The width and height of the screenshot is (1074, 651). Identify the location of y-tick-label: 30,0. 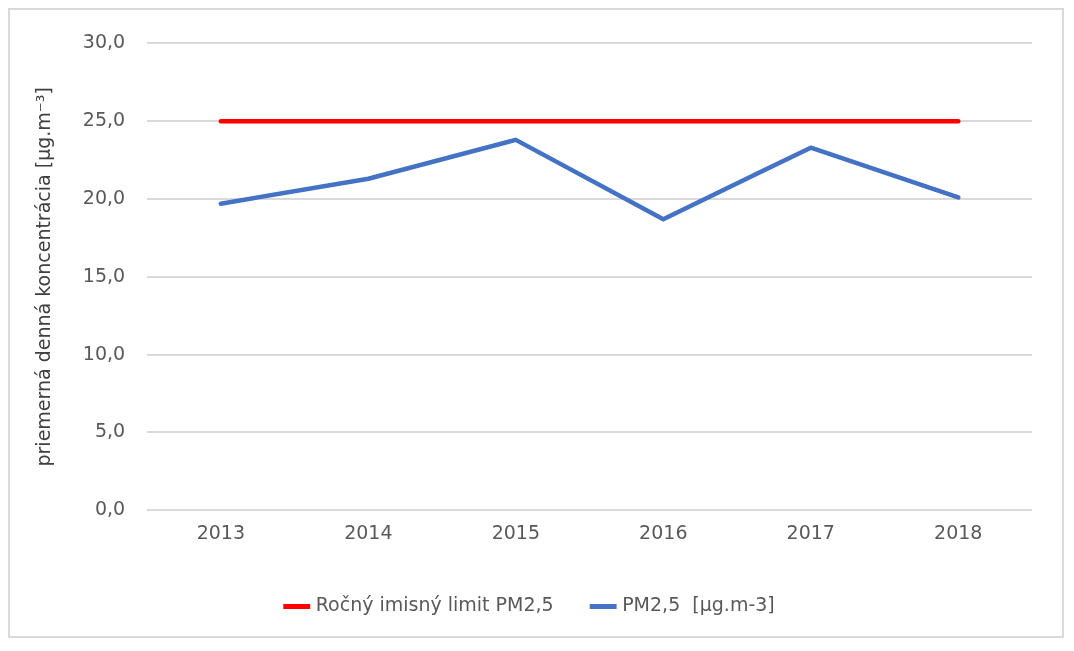
(104, 41).